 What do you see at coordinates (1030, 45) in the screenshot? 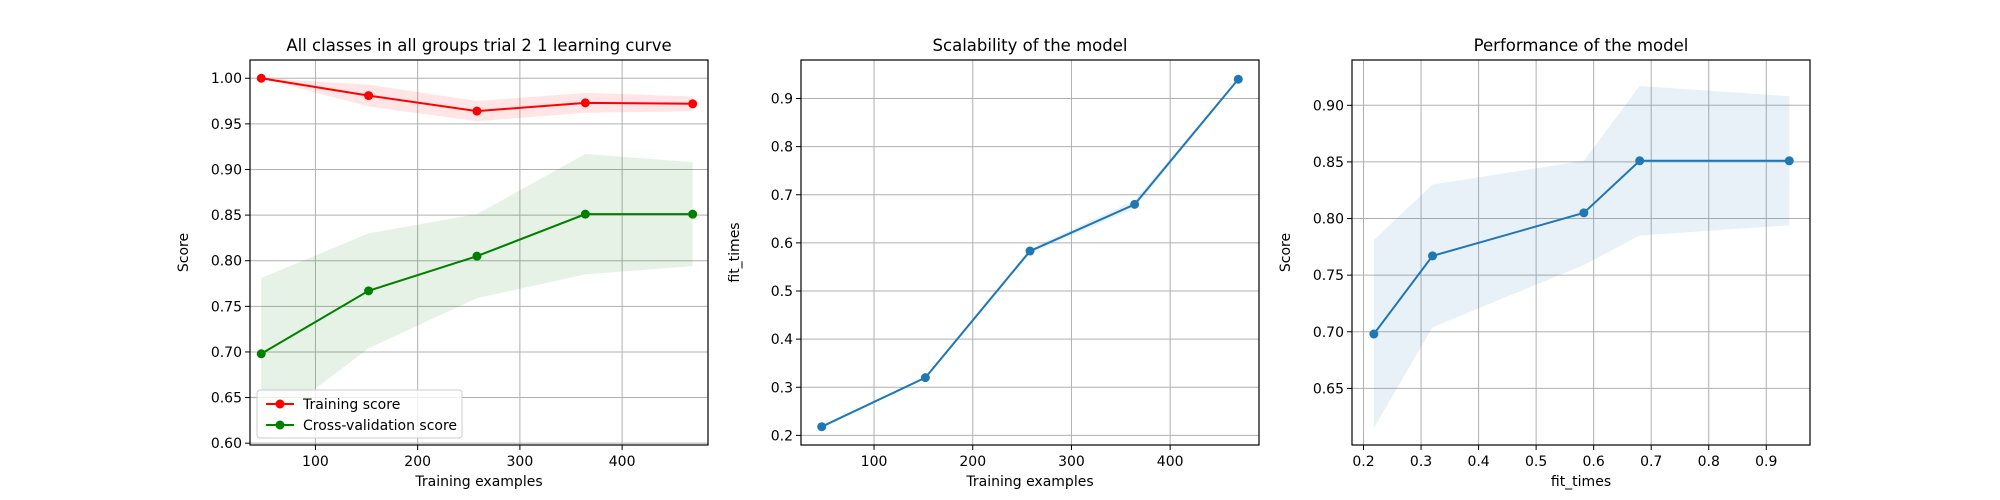
I see `chart-title: Scalability of the model` at bounding box center [1030, 45].